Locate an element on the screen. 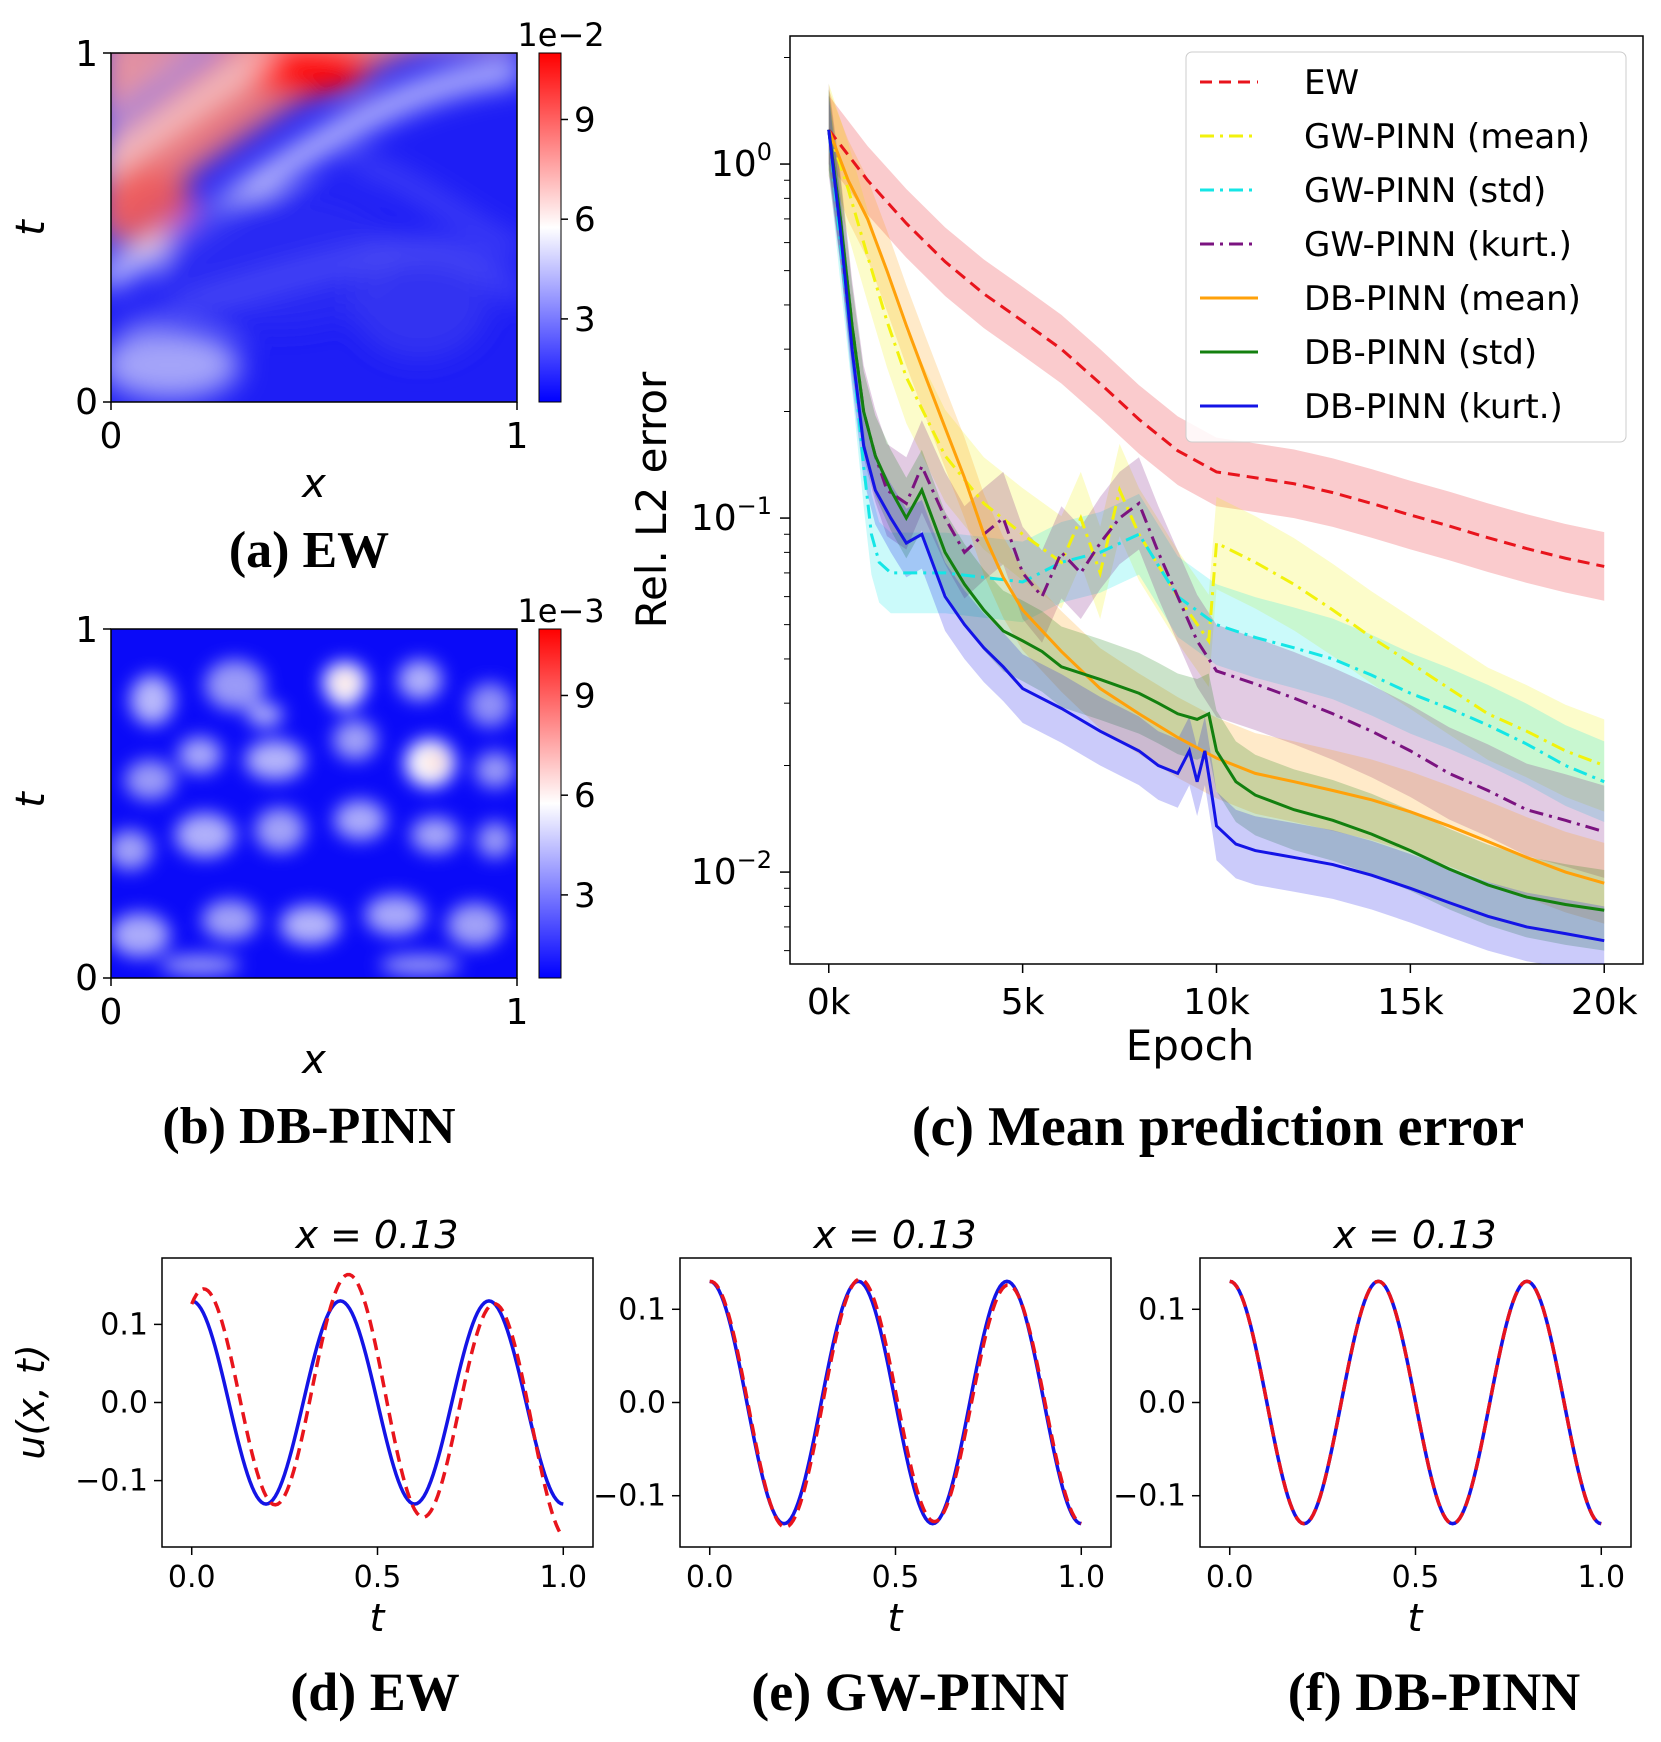 Image resolution: width=1661 pixels, height=1742 pixels. panel-b-heatmap: 0 1 0 1 x t 3 6 9 1e−3 (b) DB-PINN is located at coordinates (306, 873).